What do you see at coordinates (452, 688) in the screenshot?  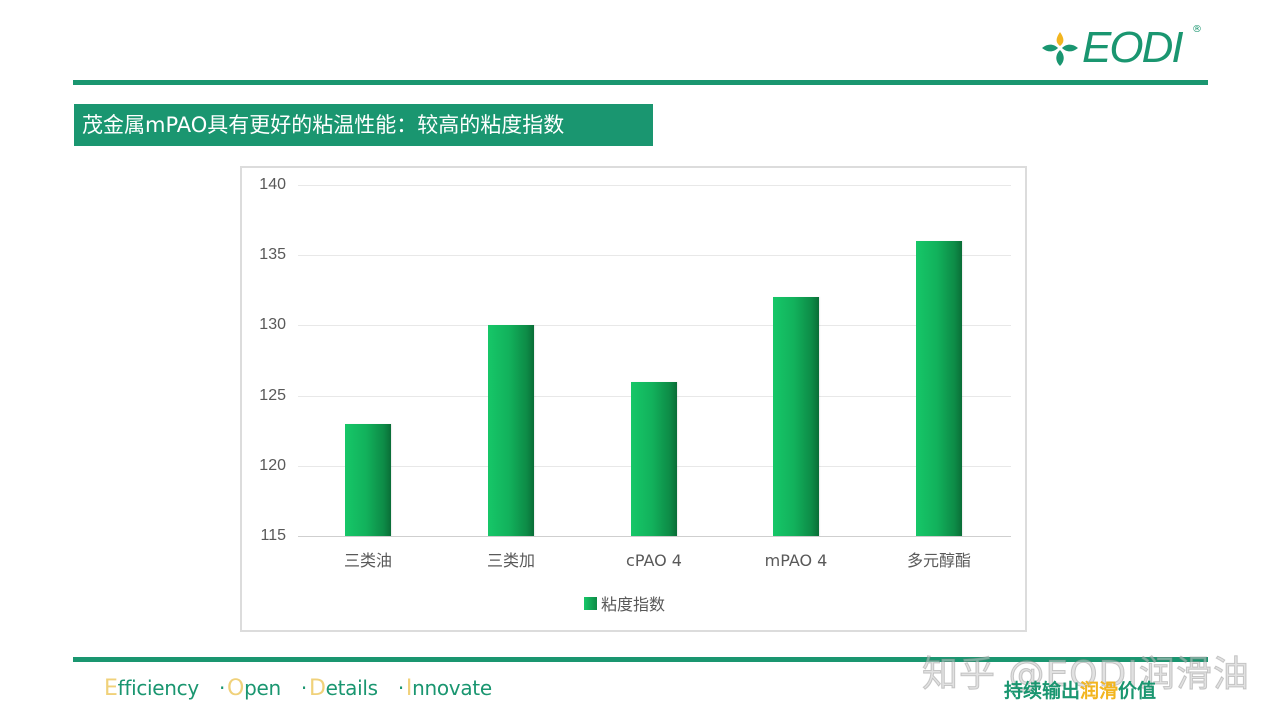 I see `slogan-word: nnovate` at bounding box center [452, 688].